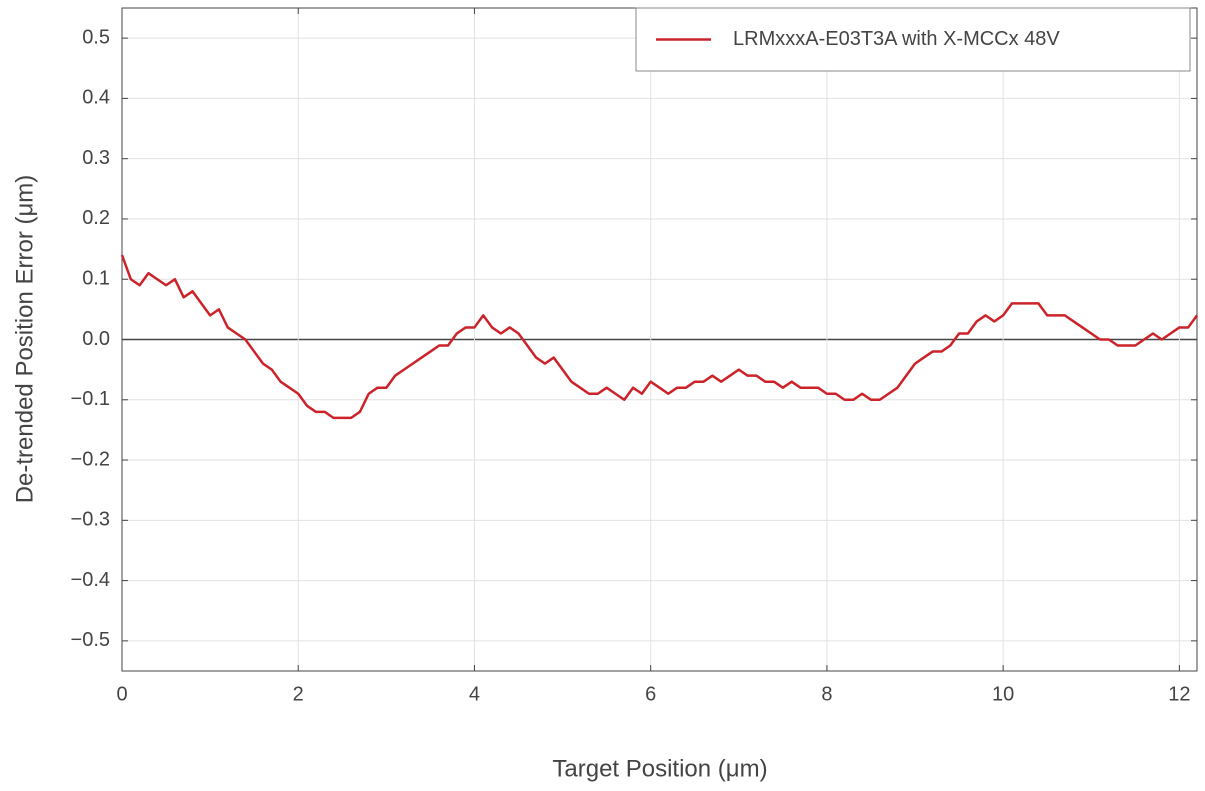  I want to click on x-tick-label: 0, so click(121, 694).